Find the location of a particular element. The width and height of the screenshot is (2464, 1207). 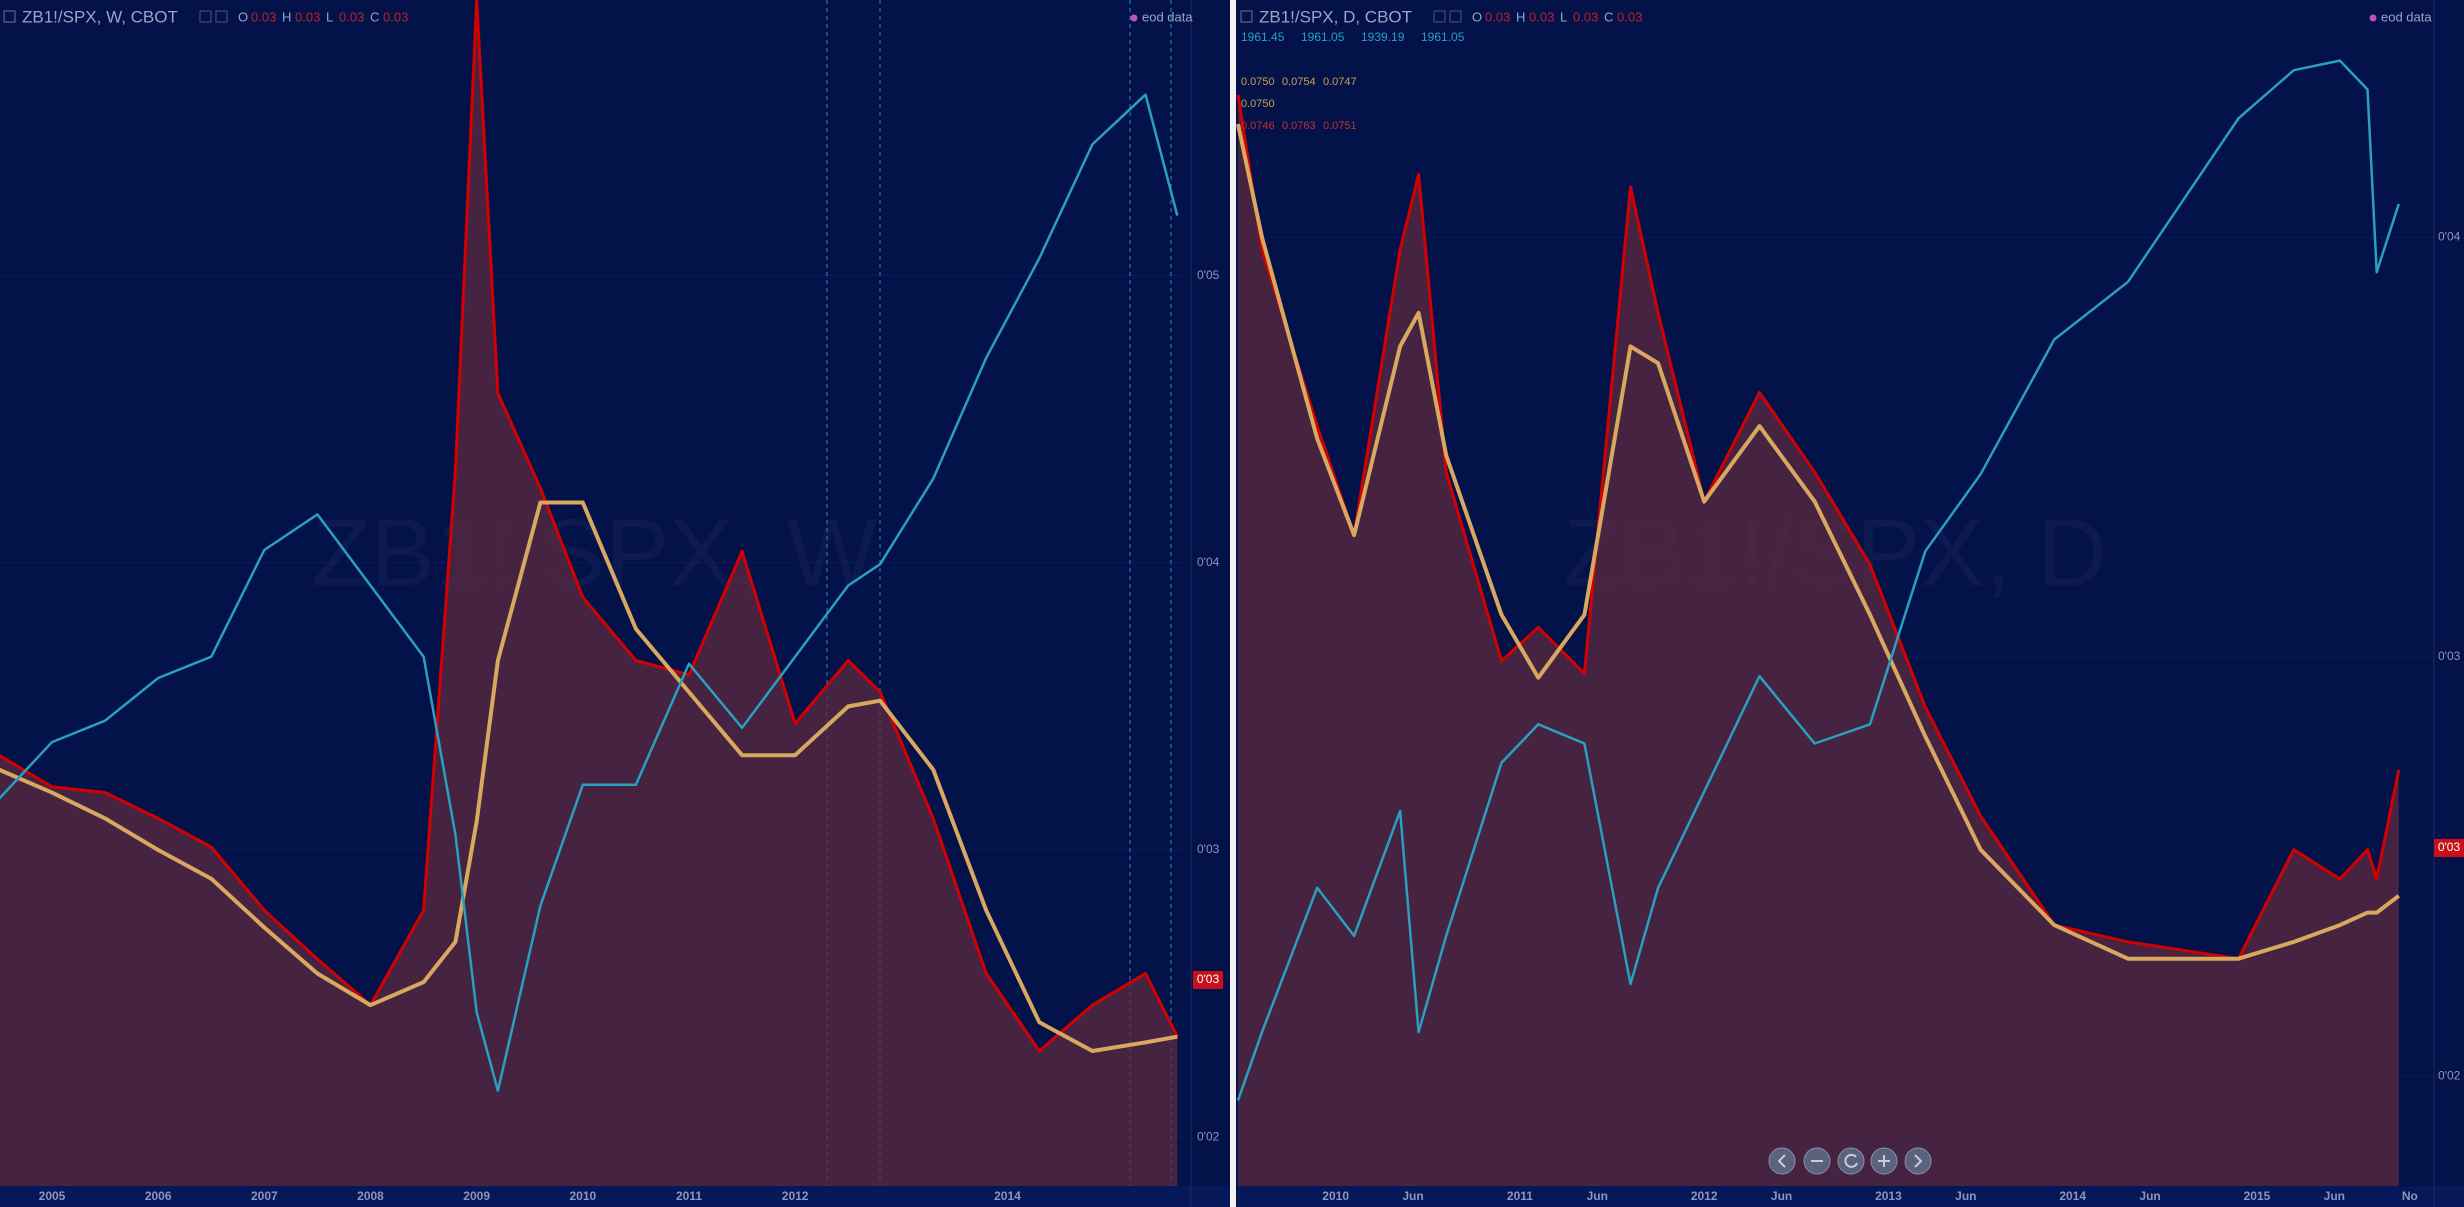

symbol-title: ZB1!/SPX, W, CBOT is located at coordinates (100, 16).